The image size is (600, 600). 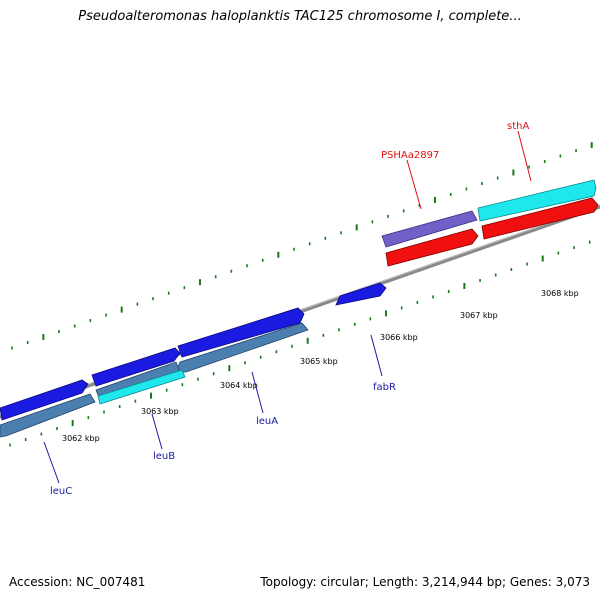 I want to click on scale-label: 3066 kbp, so click(x=399, y=337).